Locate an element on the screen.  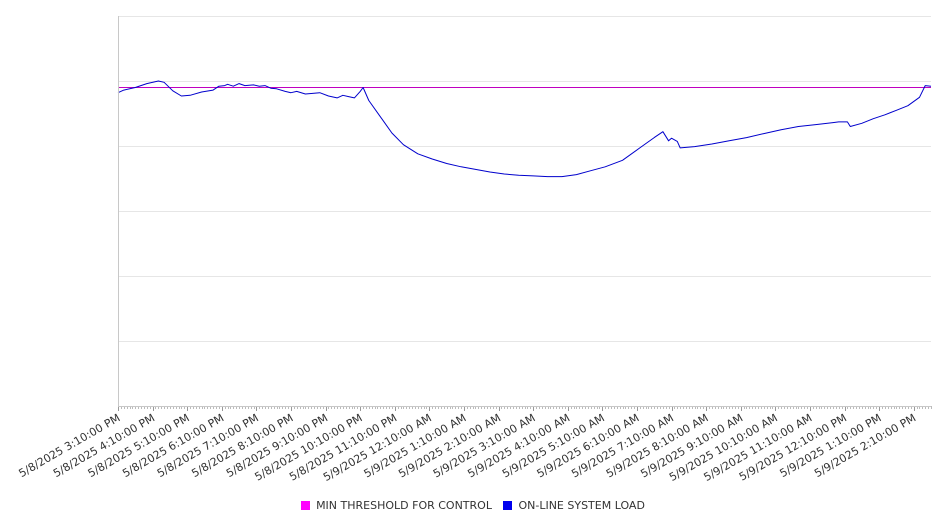
legend-swatch-threshold is located at coordinates (306, 505).